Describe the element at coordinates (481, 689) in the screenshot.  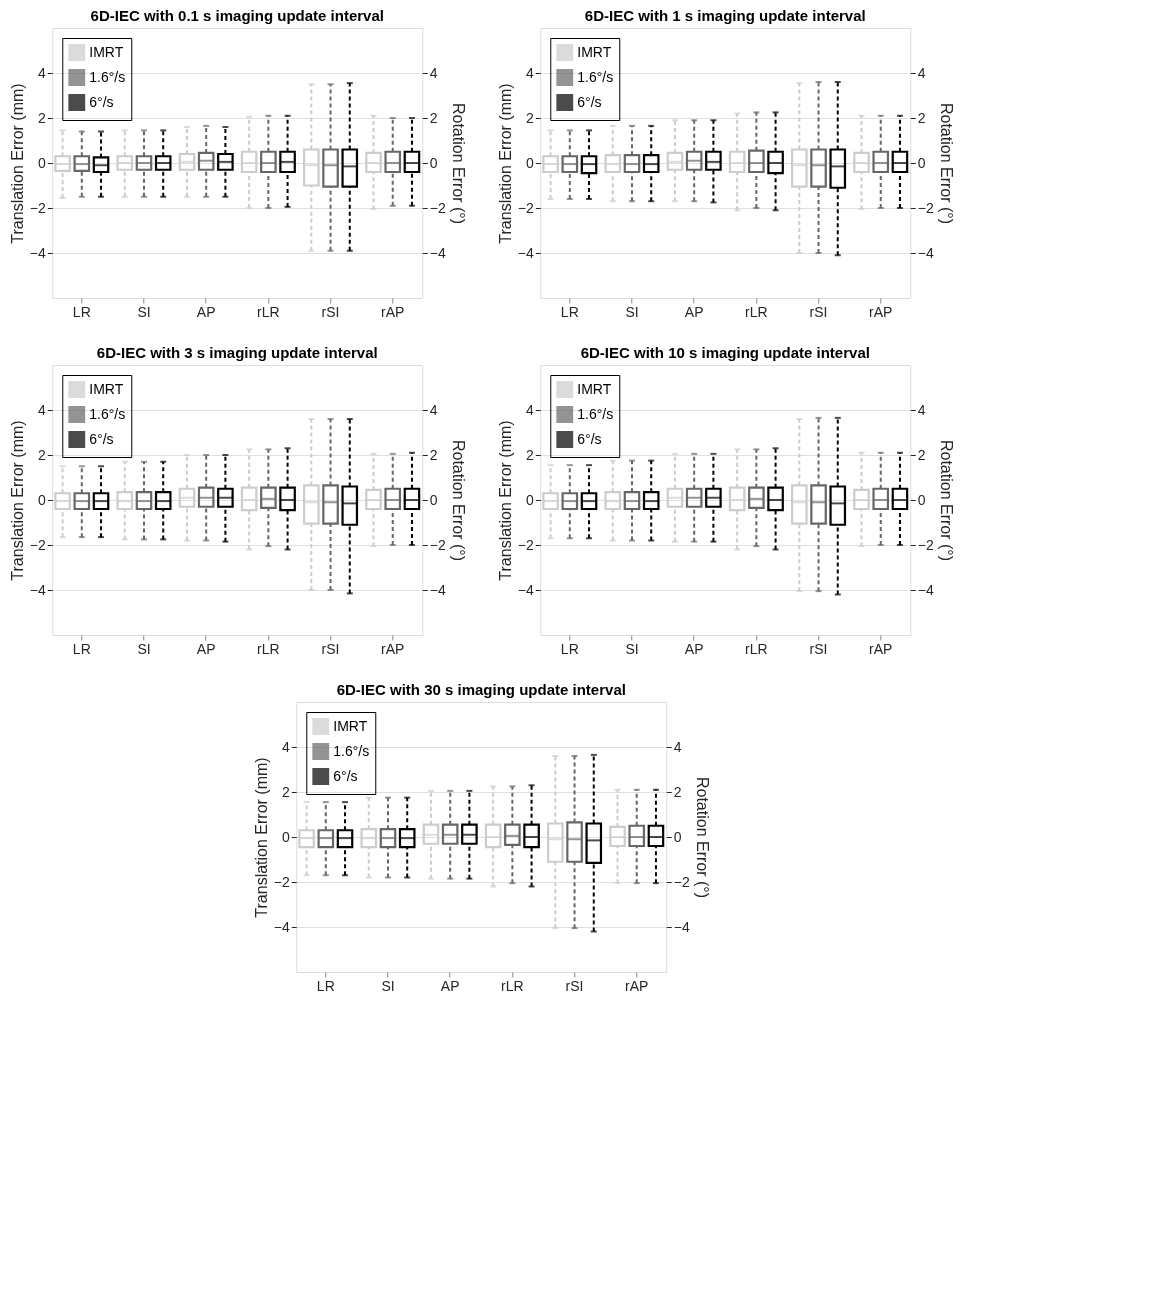
I see `chart-title: 6D-IEC with 30 s imaging update interval` at that location.